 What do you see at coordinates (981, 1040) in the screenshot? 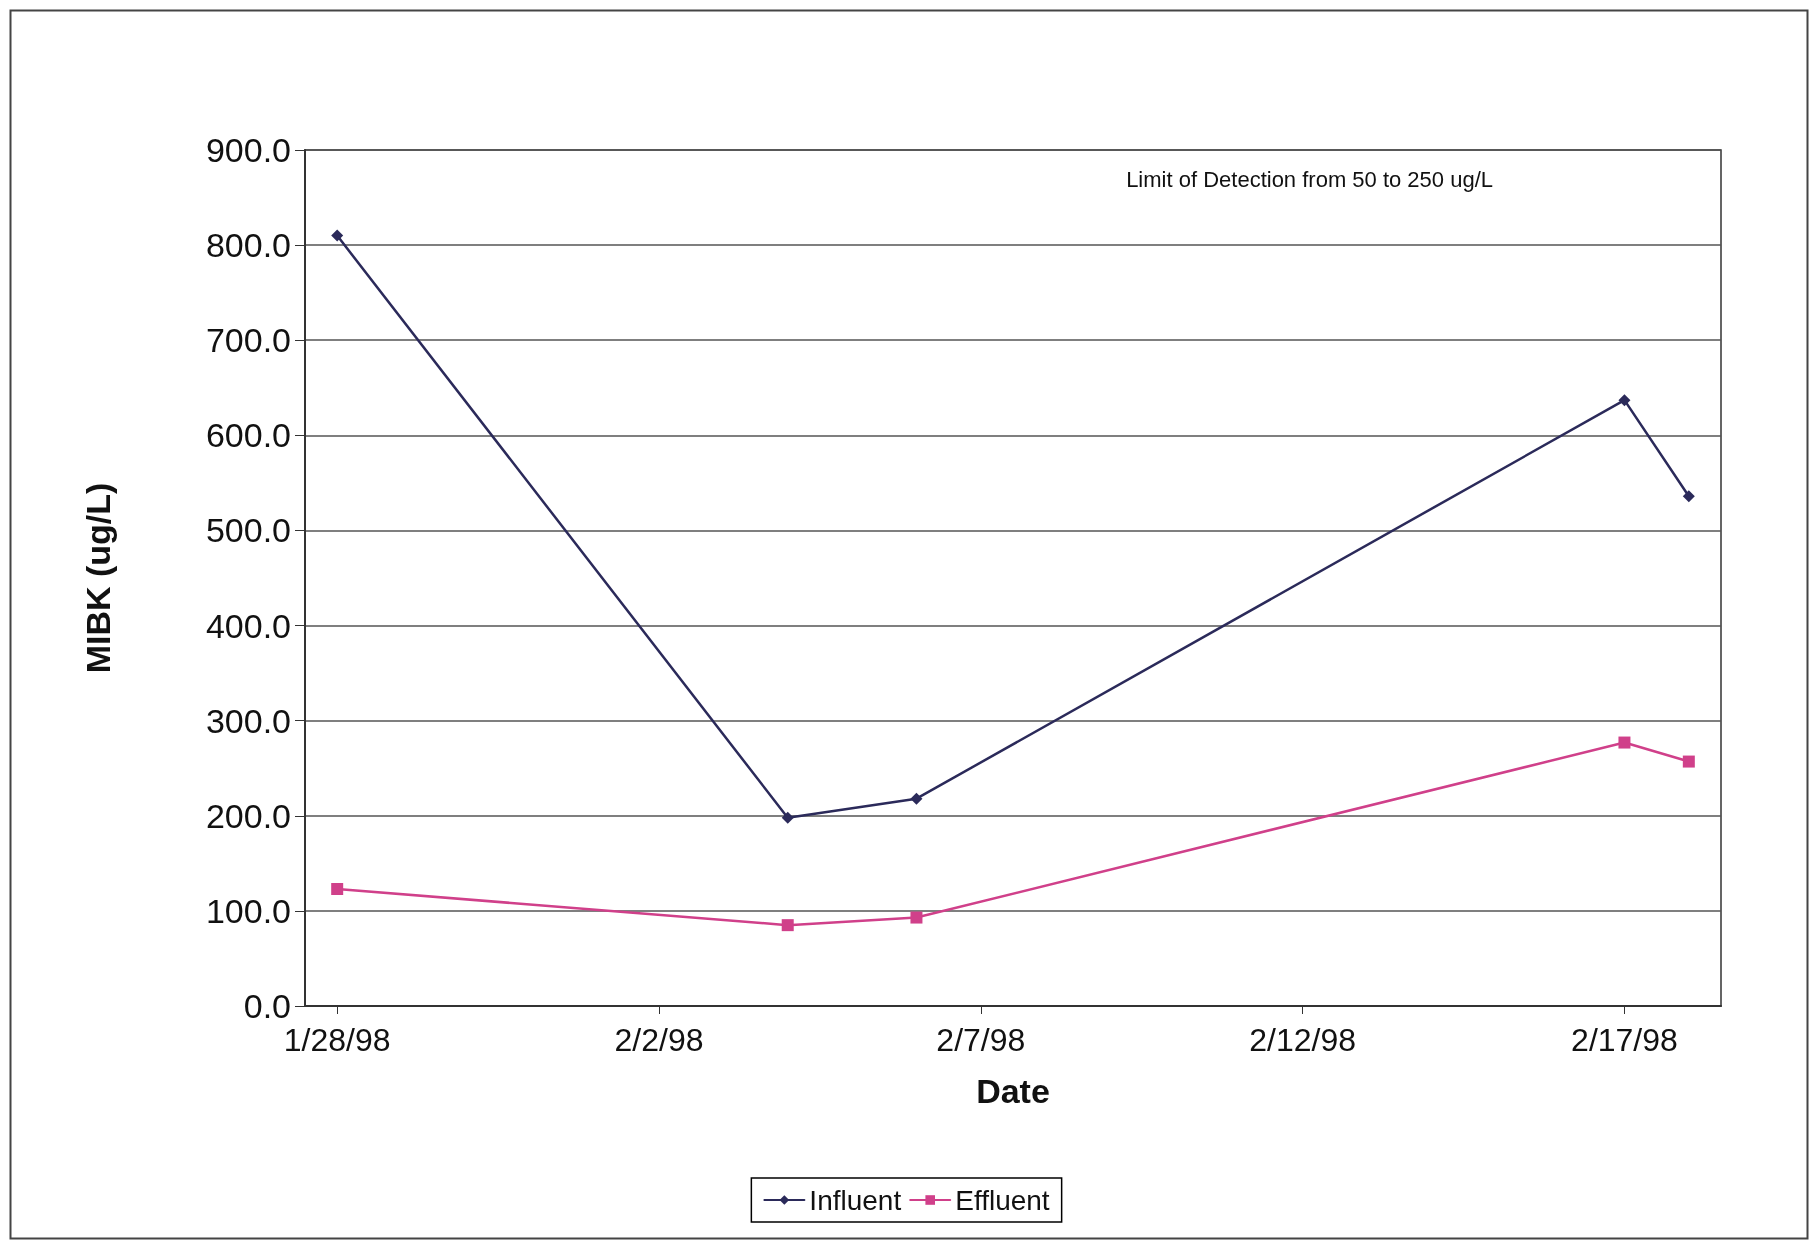
I see `x-tick-label: 2/7/98` at bounding box center [981, 1040].